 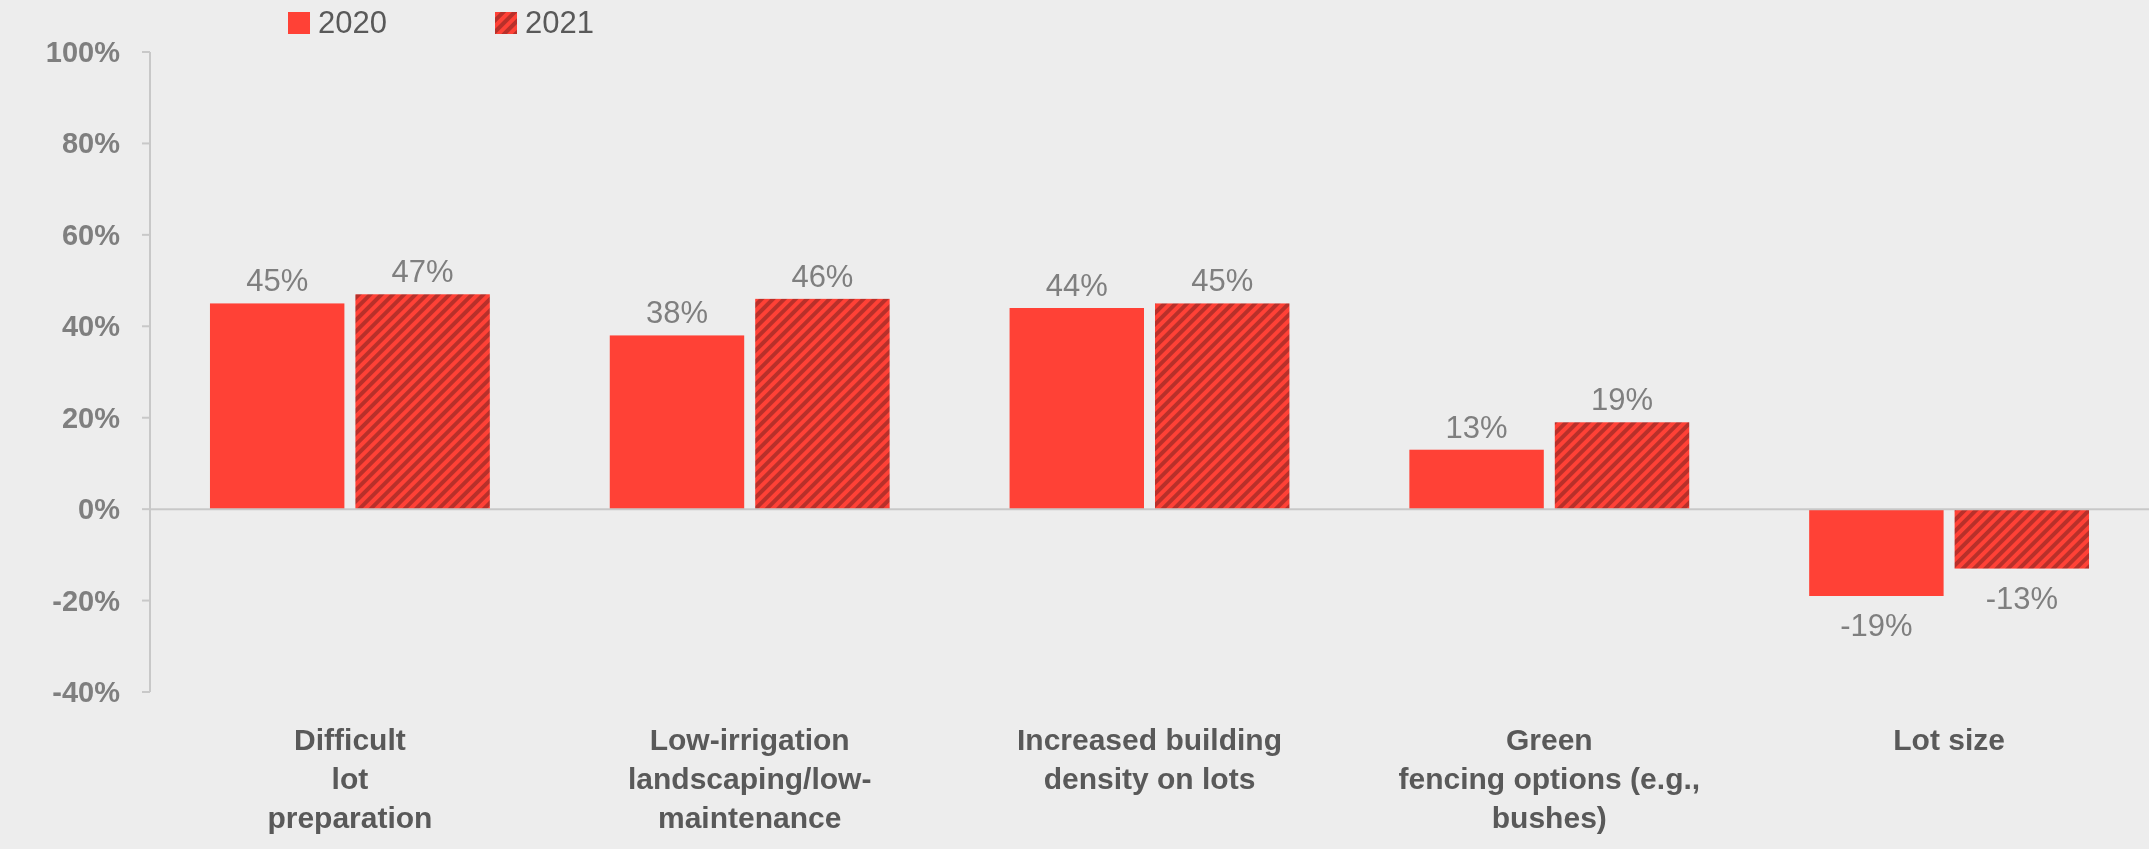 I want to click on legend-label: 2021, so click(x=559, y=22).